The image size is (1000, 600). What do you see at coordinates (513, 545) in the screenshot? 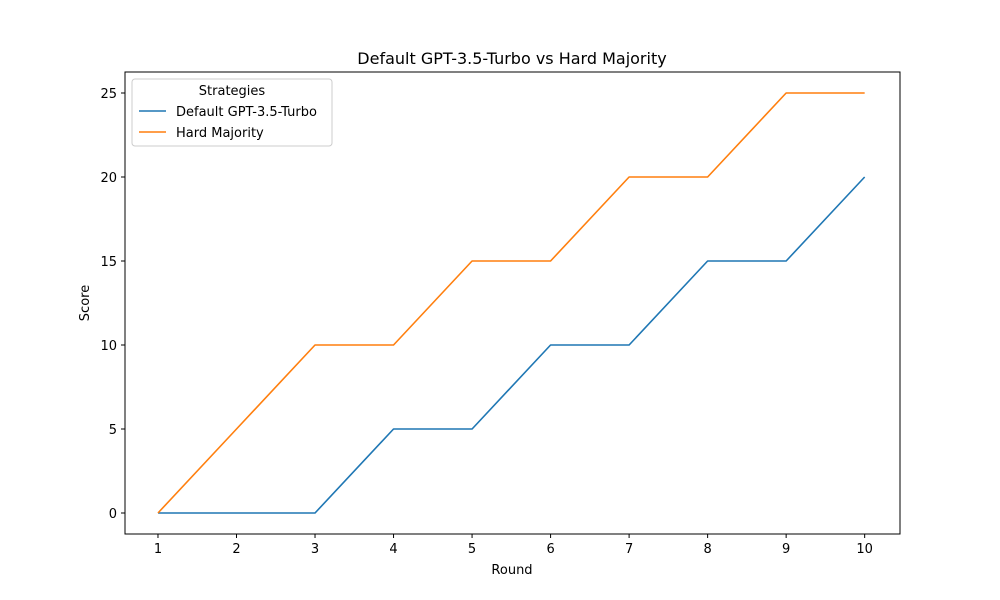
I see `x-axis: 1 2 3 4 5 6 7 8 9 10` at bounding box center [513, 545].